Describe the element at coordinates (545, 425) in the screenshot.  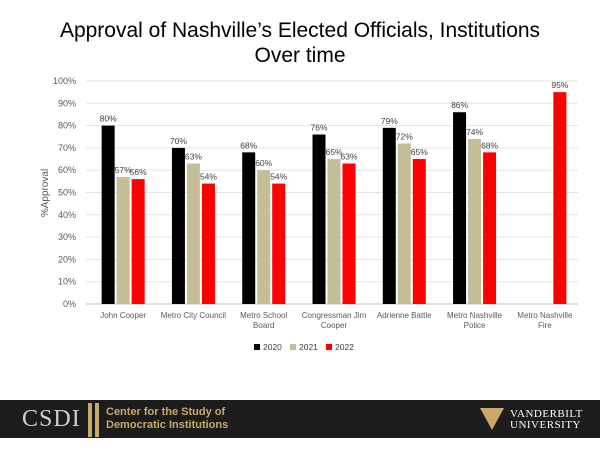
I see `vanderbilt-line2: UNIVERSITY` at that location.